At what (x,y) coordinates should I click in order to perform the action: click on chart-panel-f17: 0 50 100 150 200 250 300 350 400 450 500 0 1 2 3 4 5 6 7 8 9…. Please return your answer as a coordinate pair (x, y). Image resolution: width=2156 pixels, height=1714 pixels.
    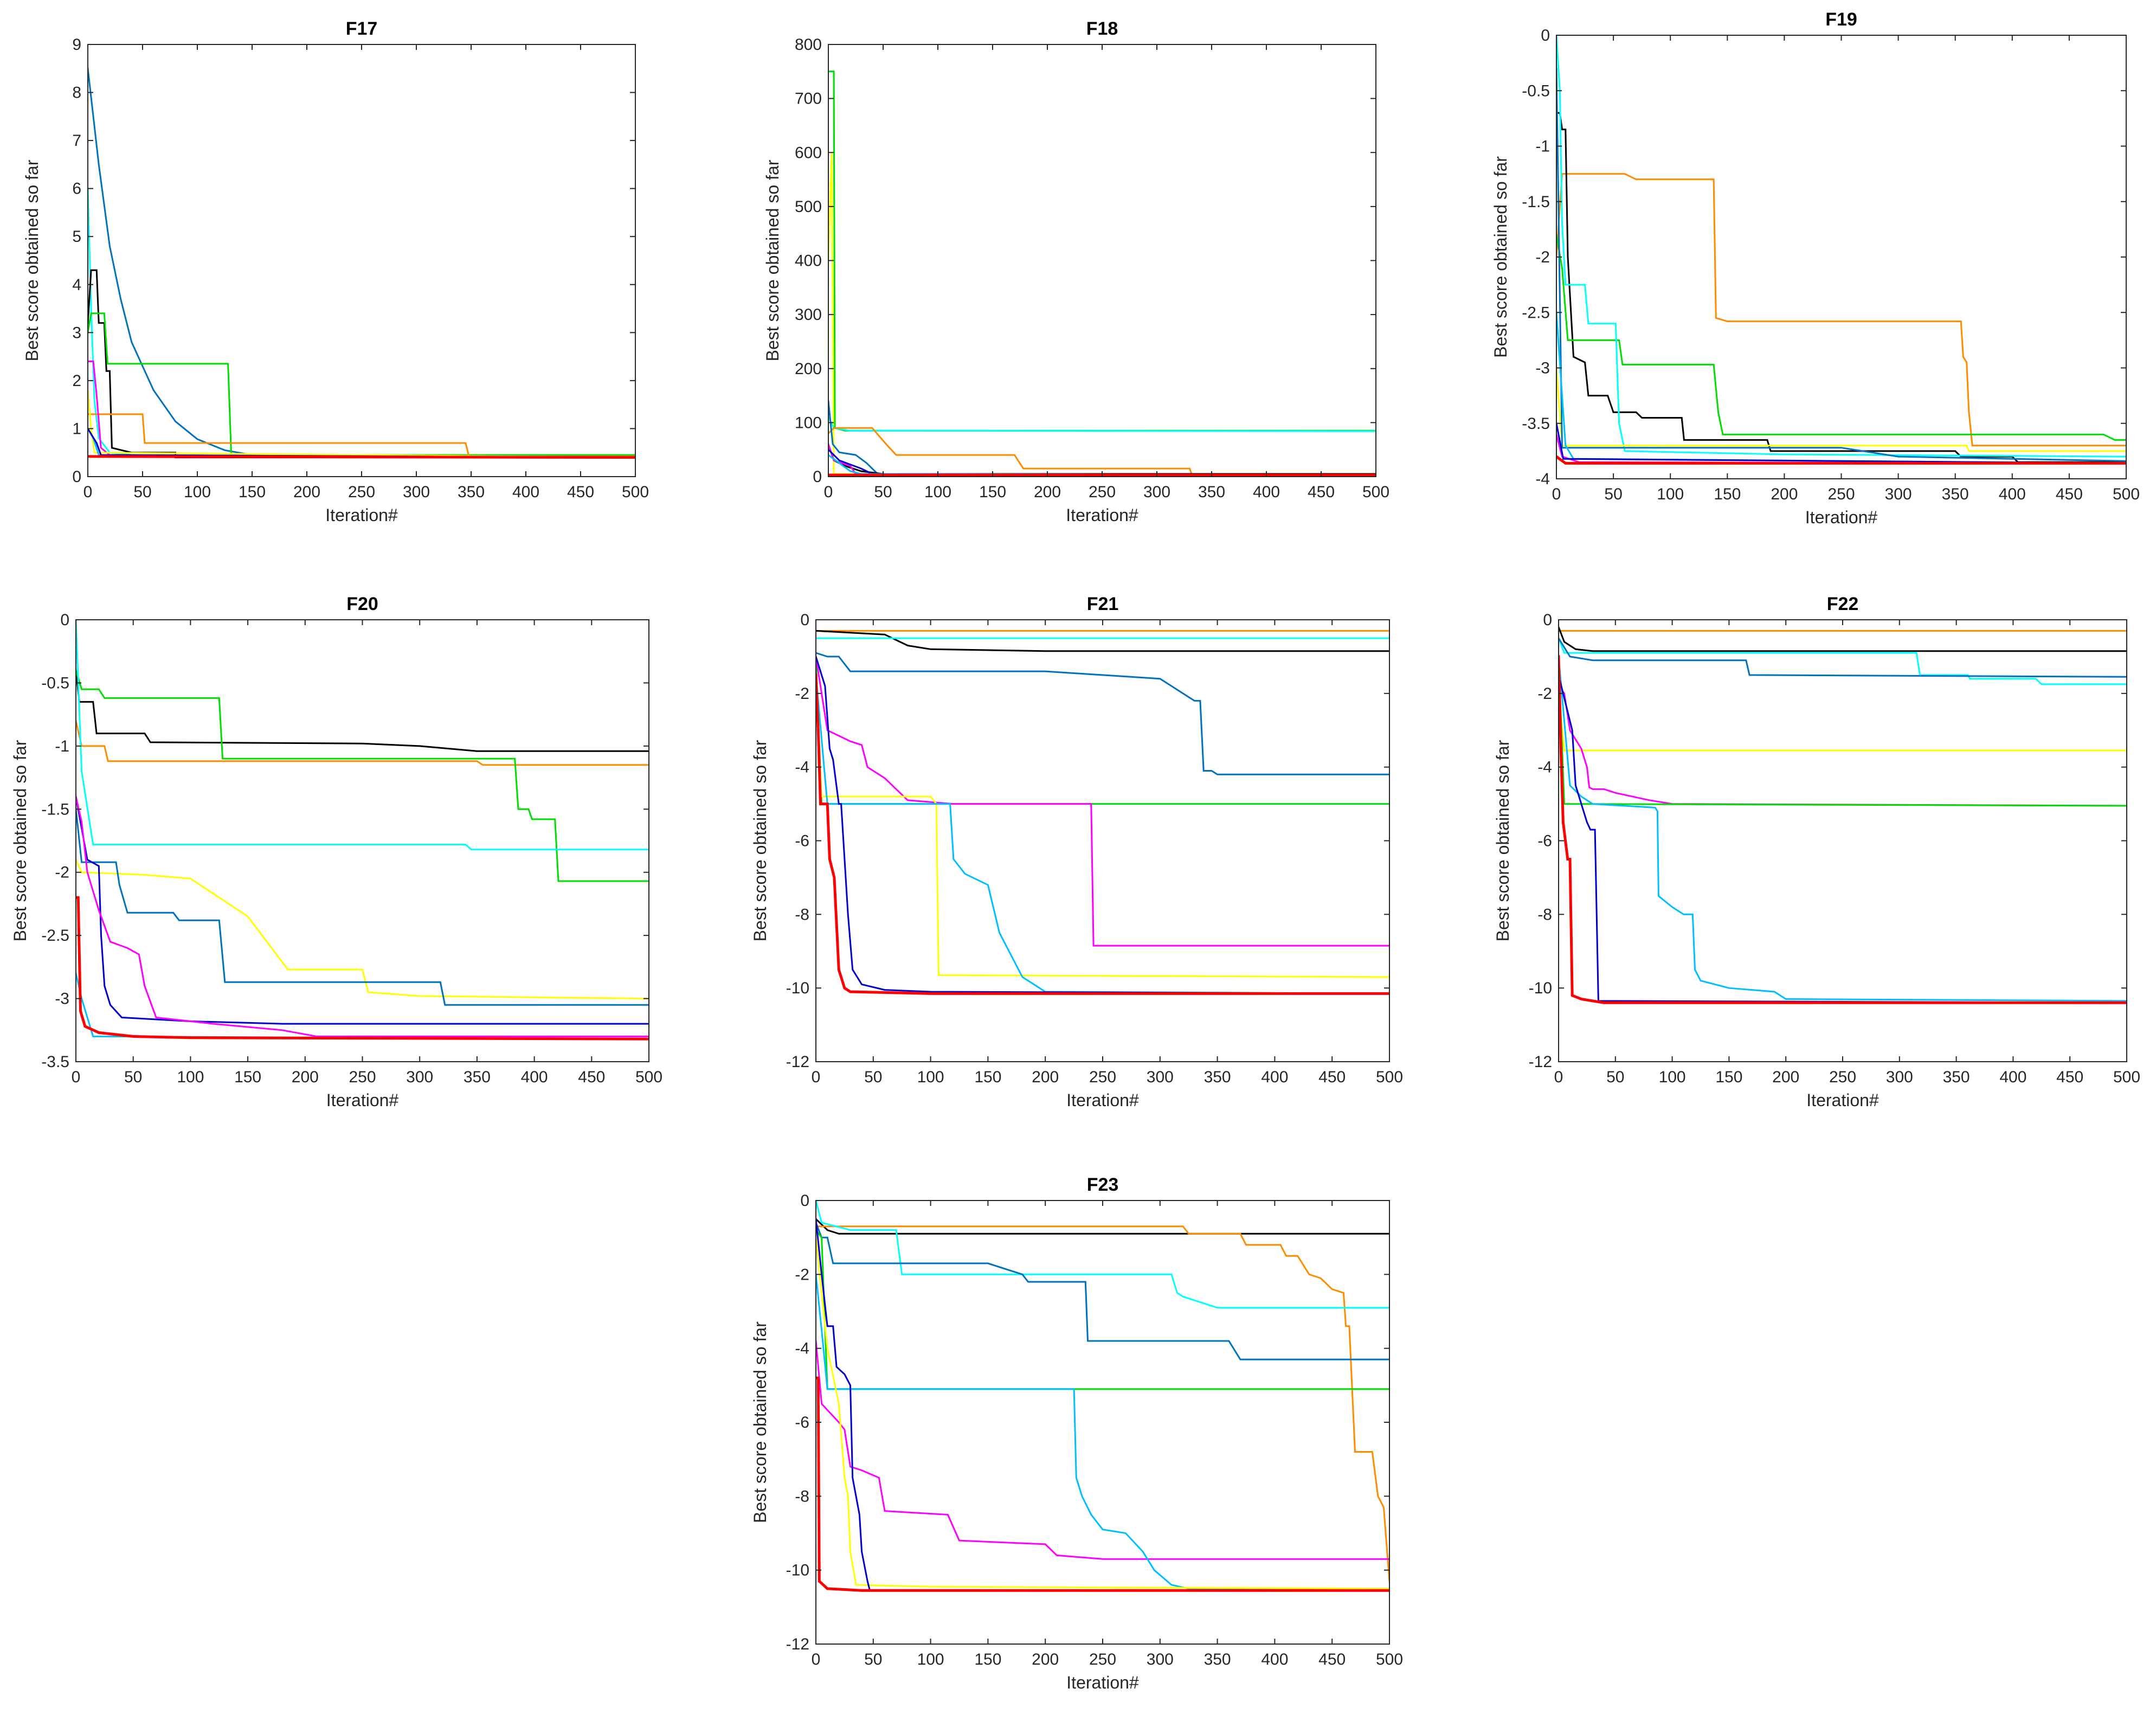
    Looking at the image, I should click on (335, 271).